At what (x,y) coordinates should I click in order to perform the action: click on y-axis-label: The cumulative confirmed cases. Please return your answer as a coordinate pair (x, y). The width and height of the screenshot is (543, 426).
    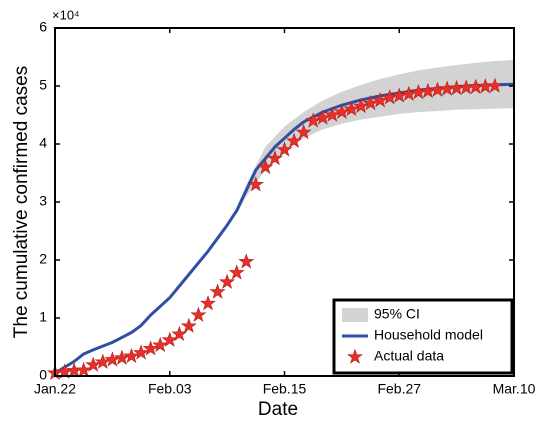
    Looking at the image, I should click on (21, 202).